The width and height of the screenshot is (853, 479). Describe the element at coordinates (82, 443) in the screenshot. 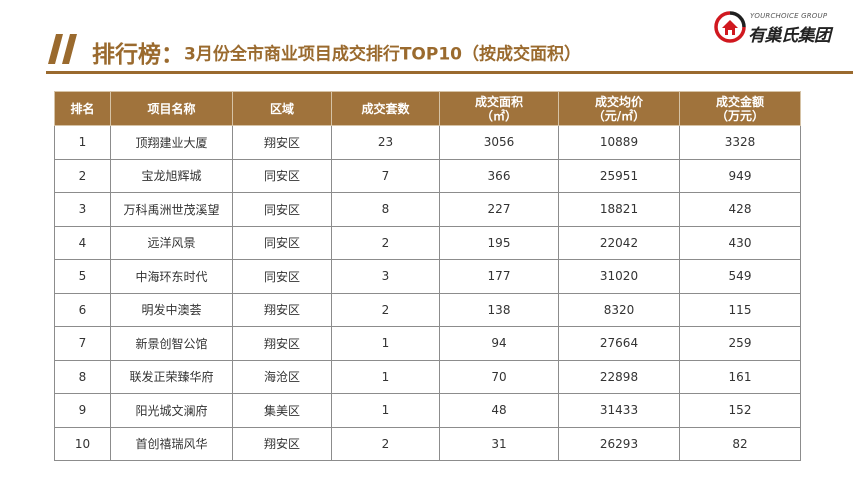

I see `rank-cell: 10` at that location.